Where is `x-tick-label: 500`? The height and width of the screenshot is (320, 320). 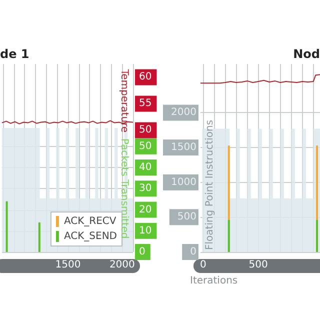 x-tick-label: 500 is located at coordinates (258, 265).